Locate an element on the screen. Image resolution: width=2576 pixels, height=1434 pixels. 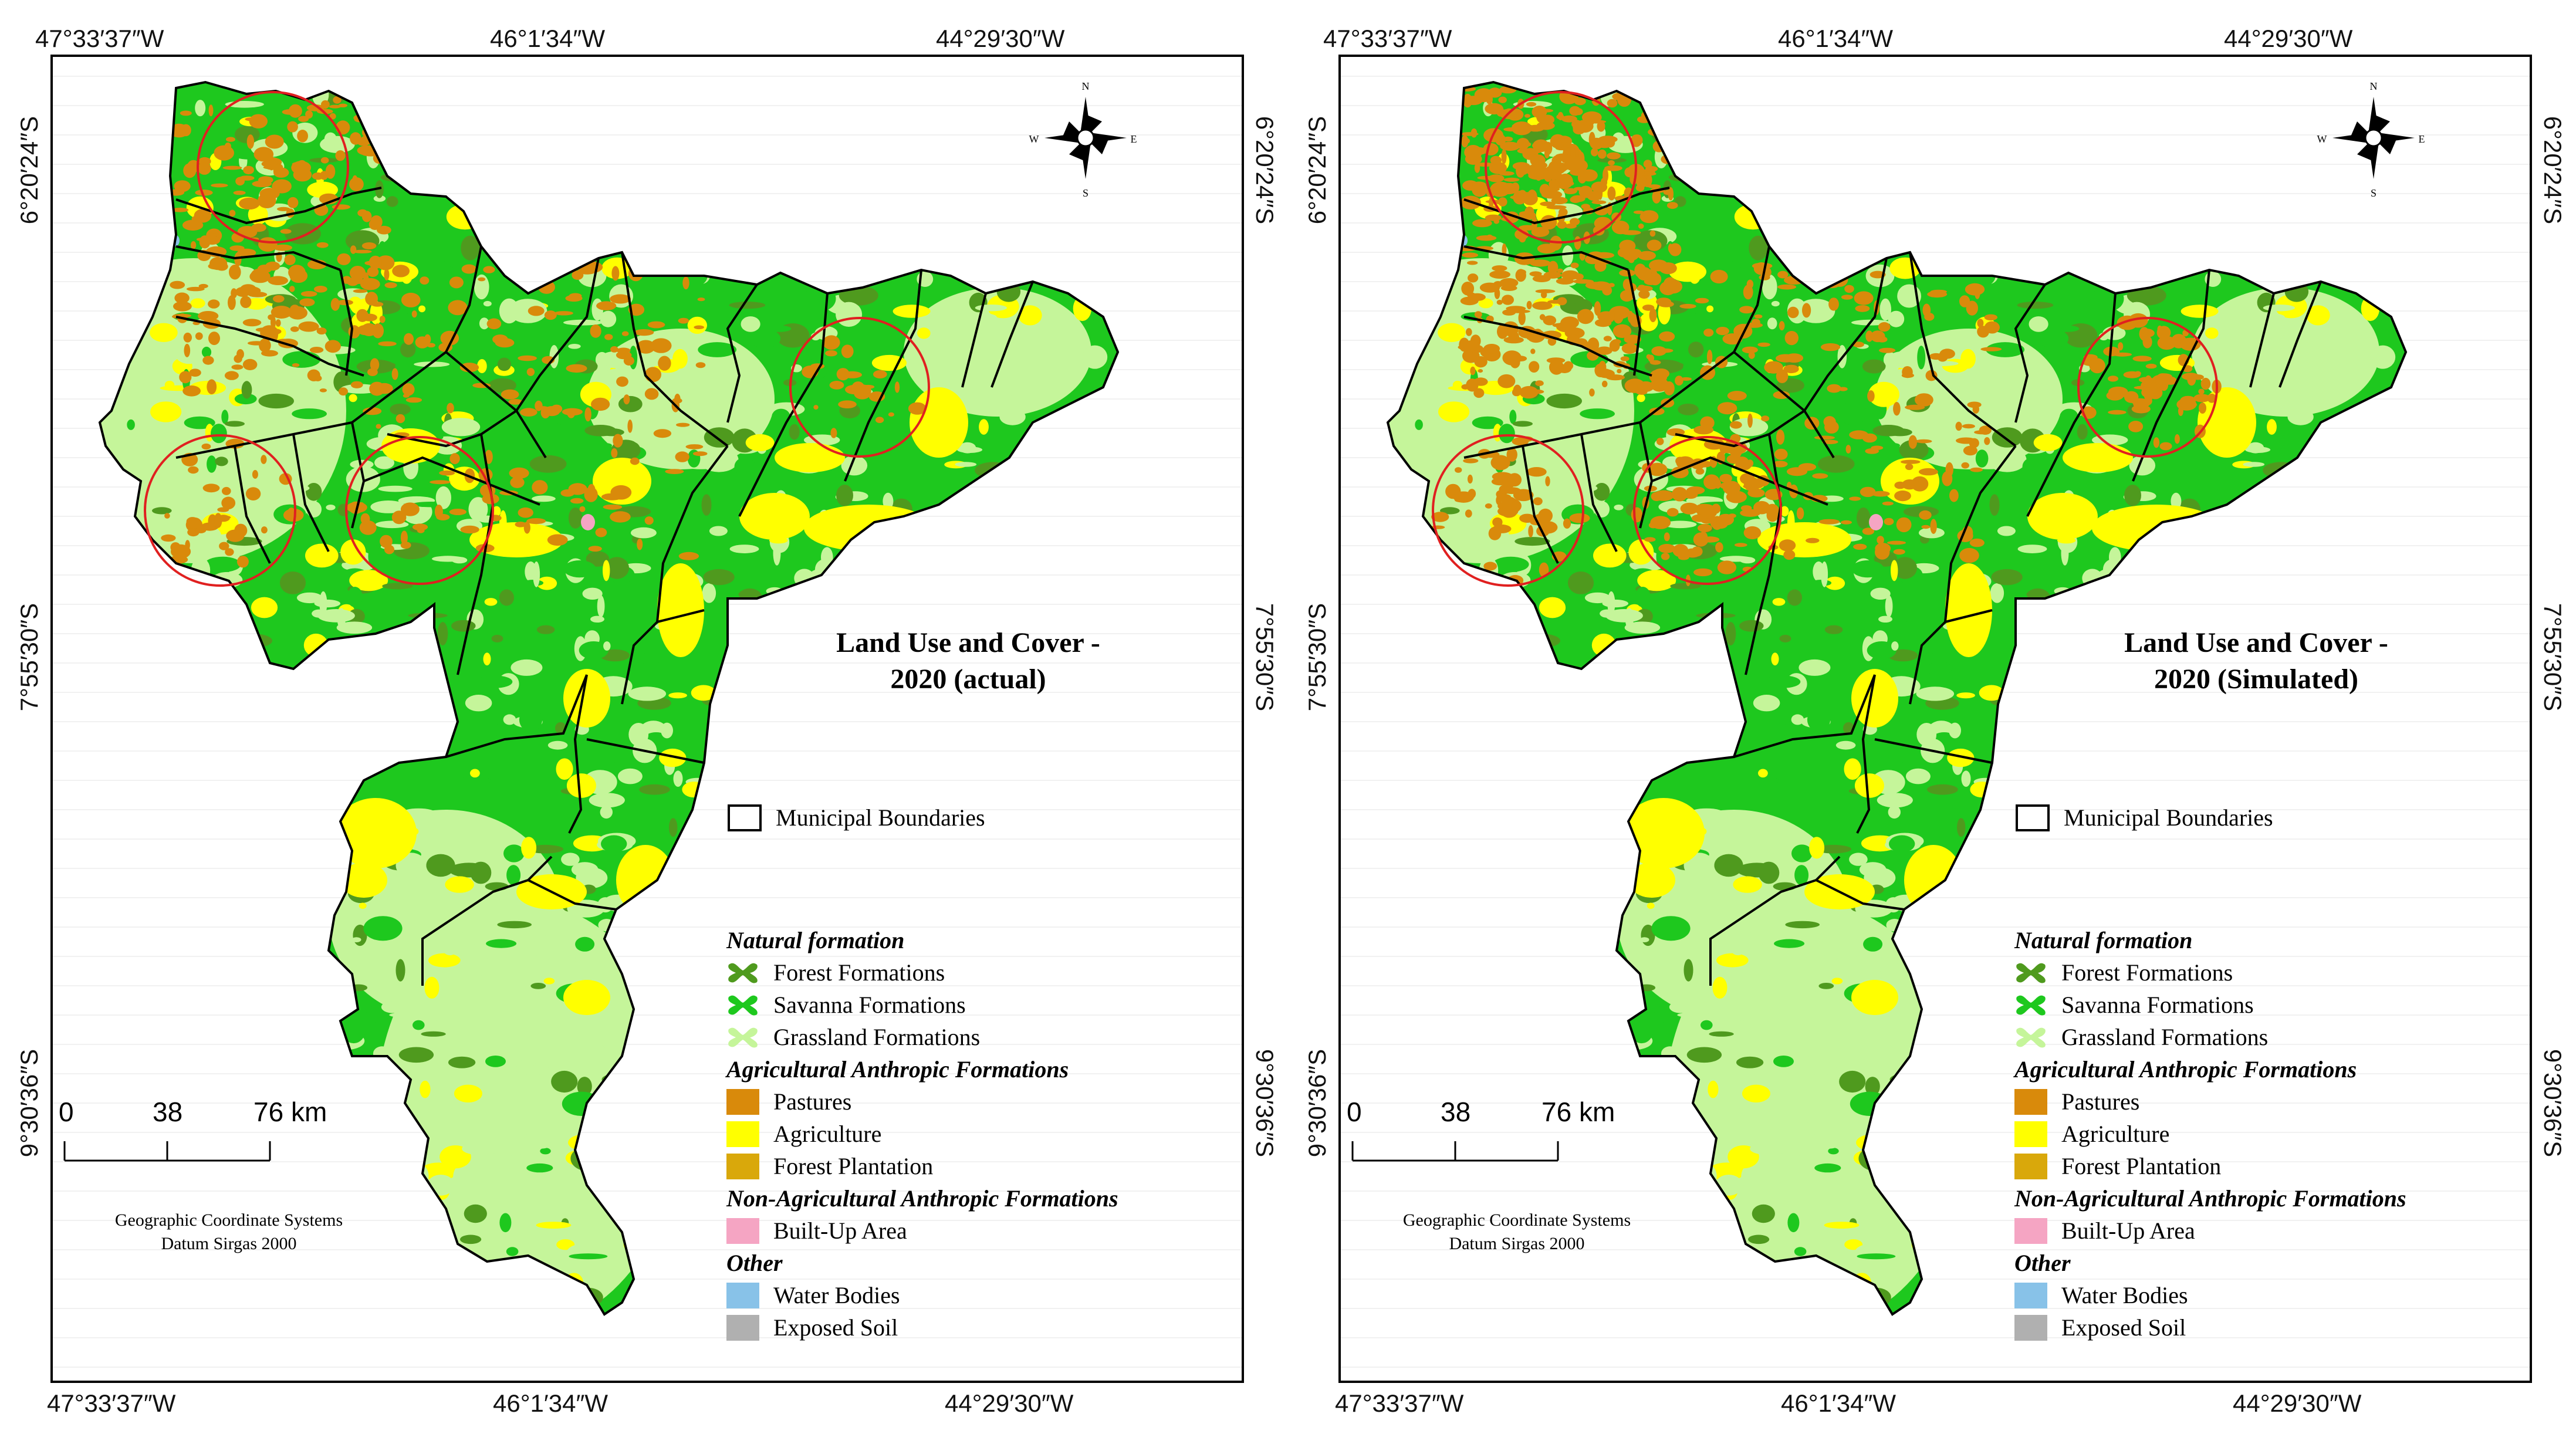
legend-item: Savanna Formations is located at coordinates (922, 1005).